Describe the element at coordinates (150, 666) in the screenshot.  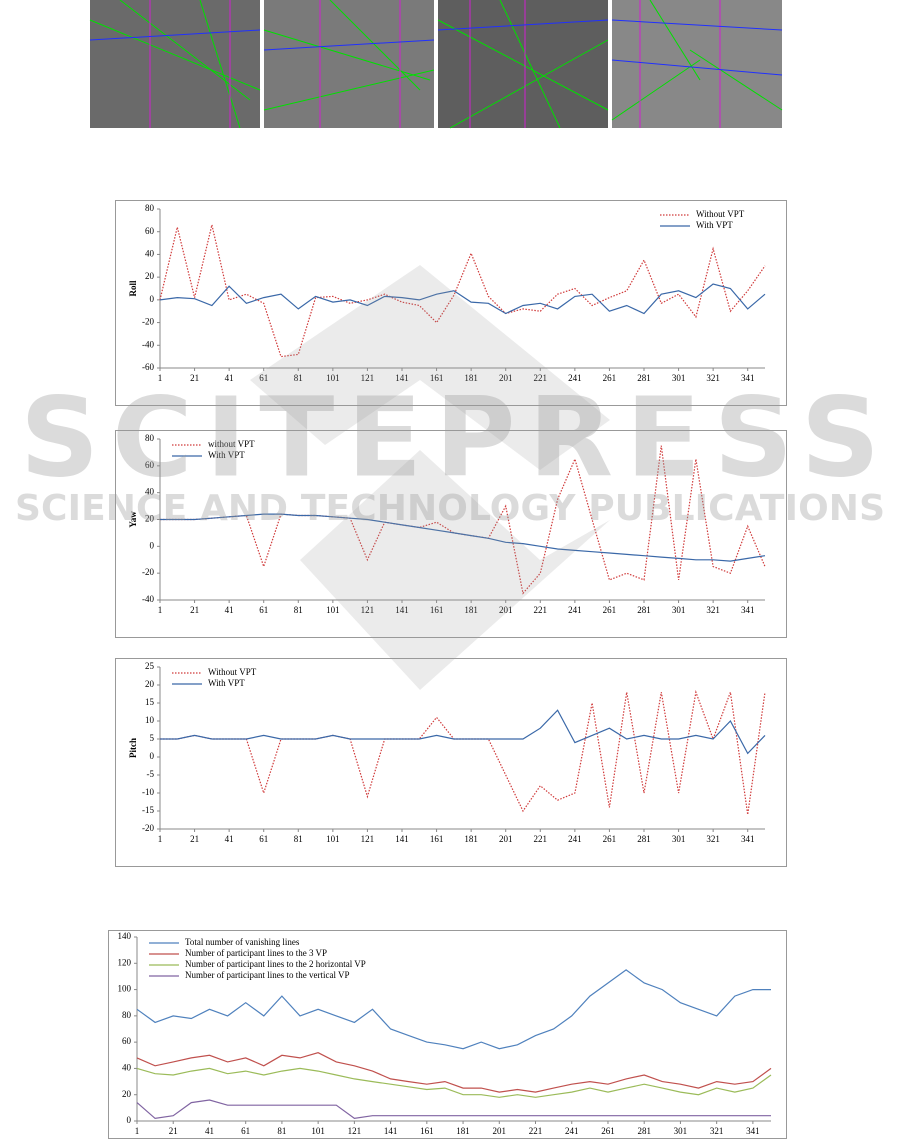
I see `y-tick-label: 25` at that location.